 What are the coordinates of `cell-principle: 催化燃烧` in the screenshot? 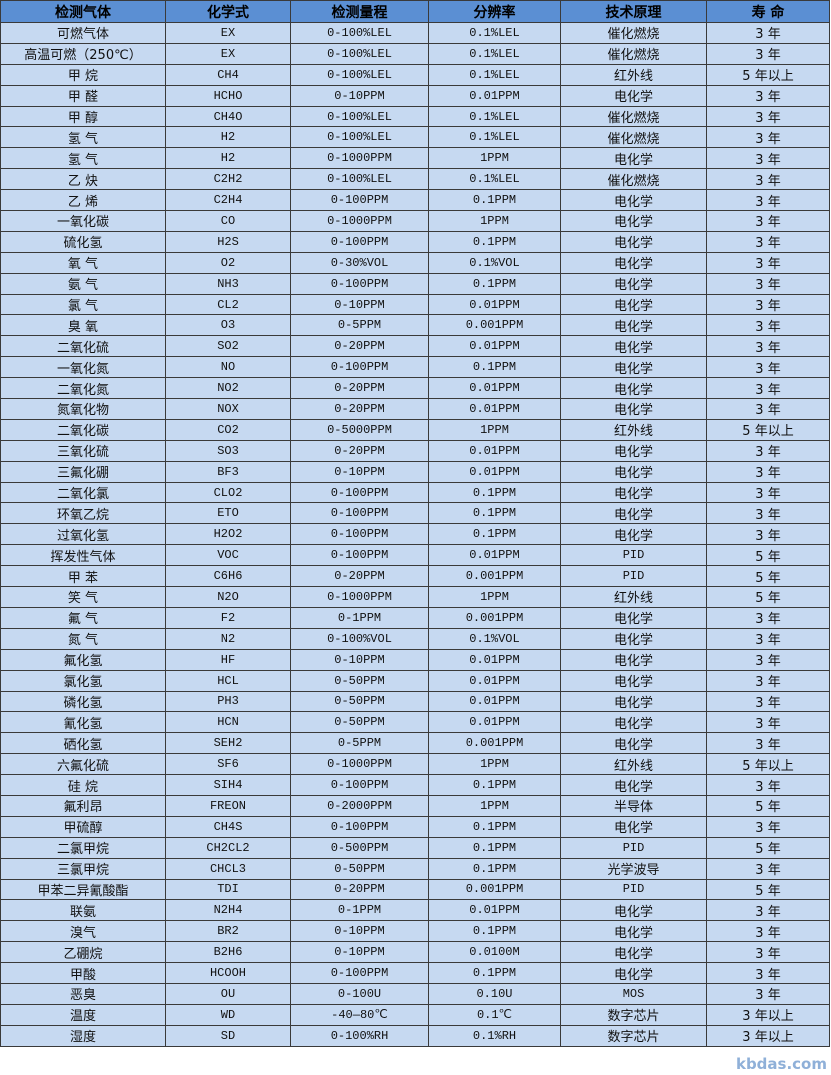 It's located at (633, 137).